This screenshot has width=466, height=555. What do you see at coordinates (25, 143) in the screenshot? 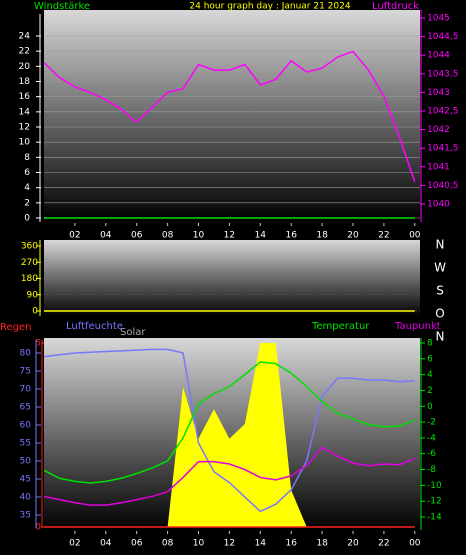
I see `y-tick-label: 10` at bounding box center [25, 143].